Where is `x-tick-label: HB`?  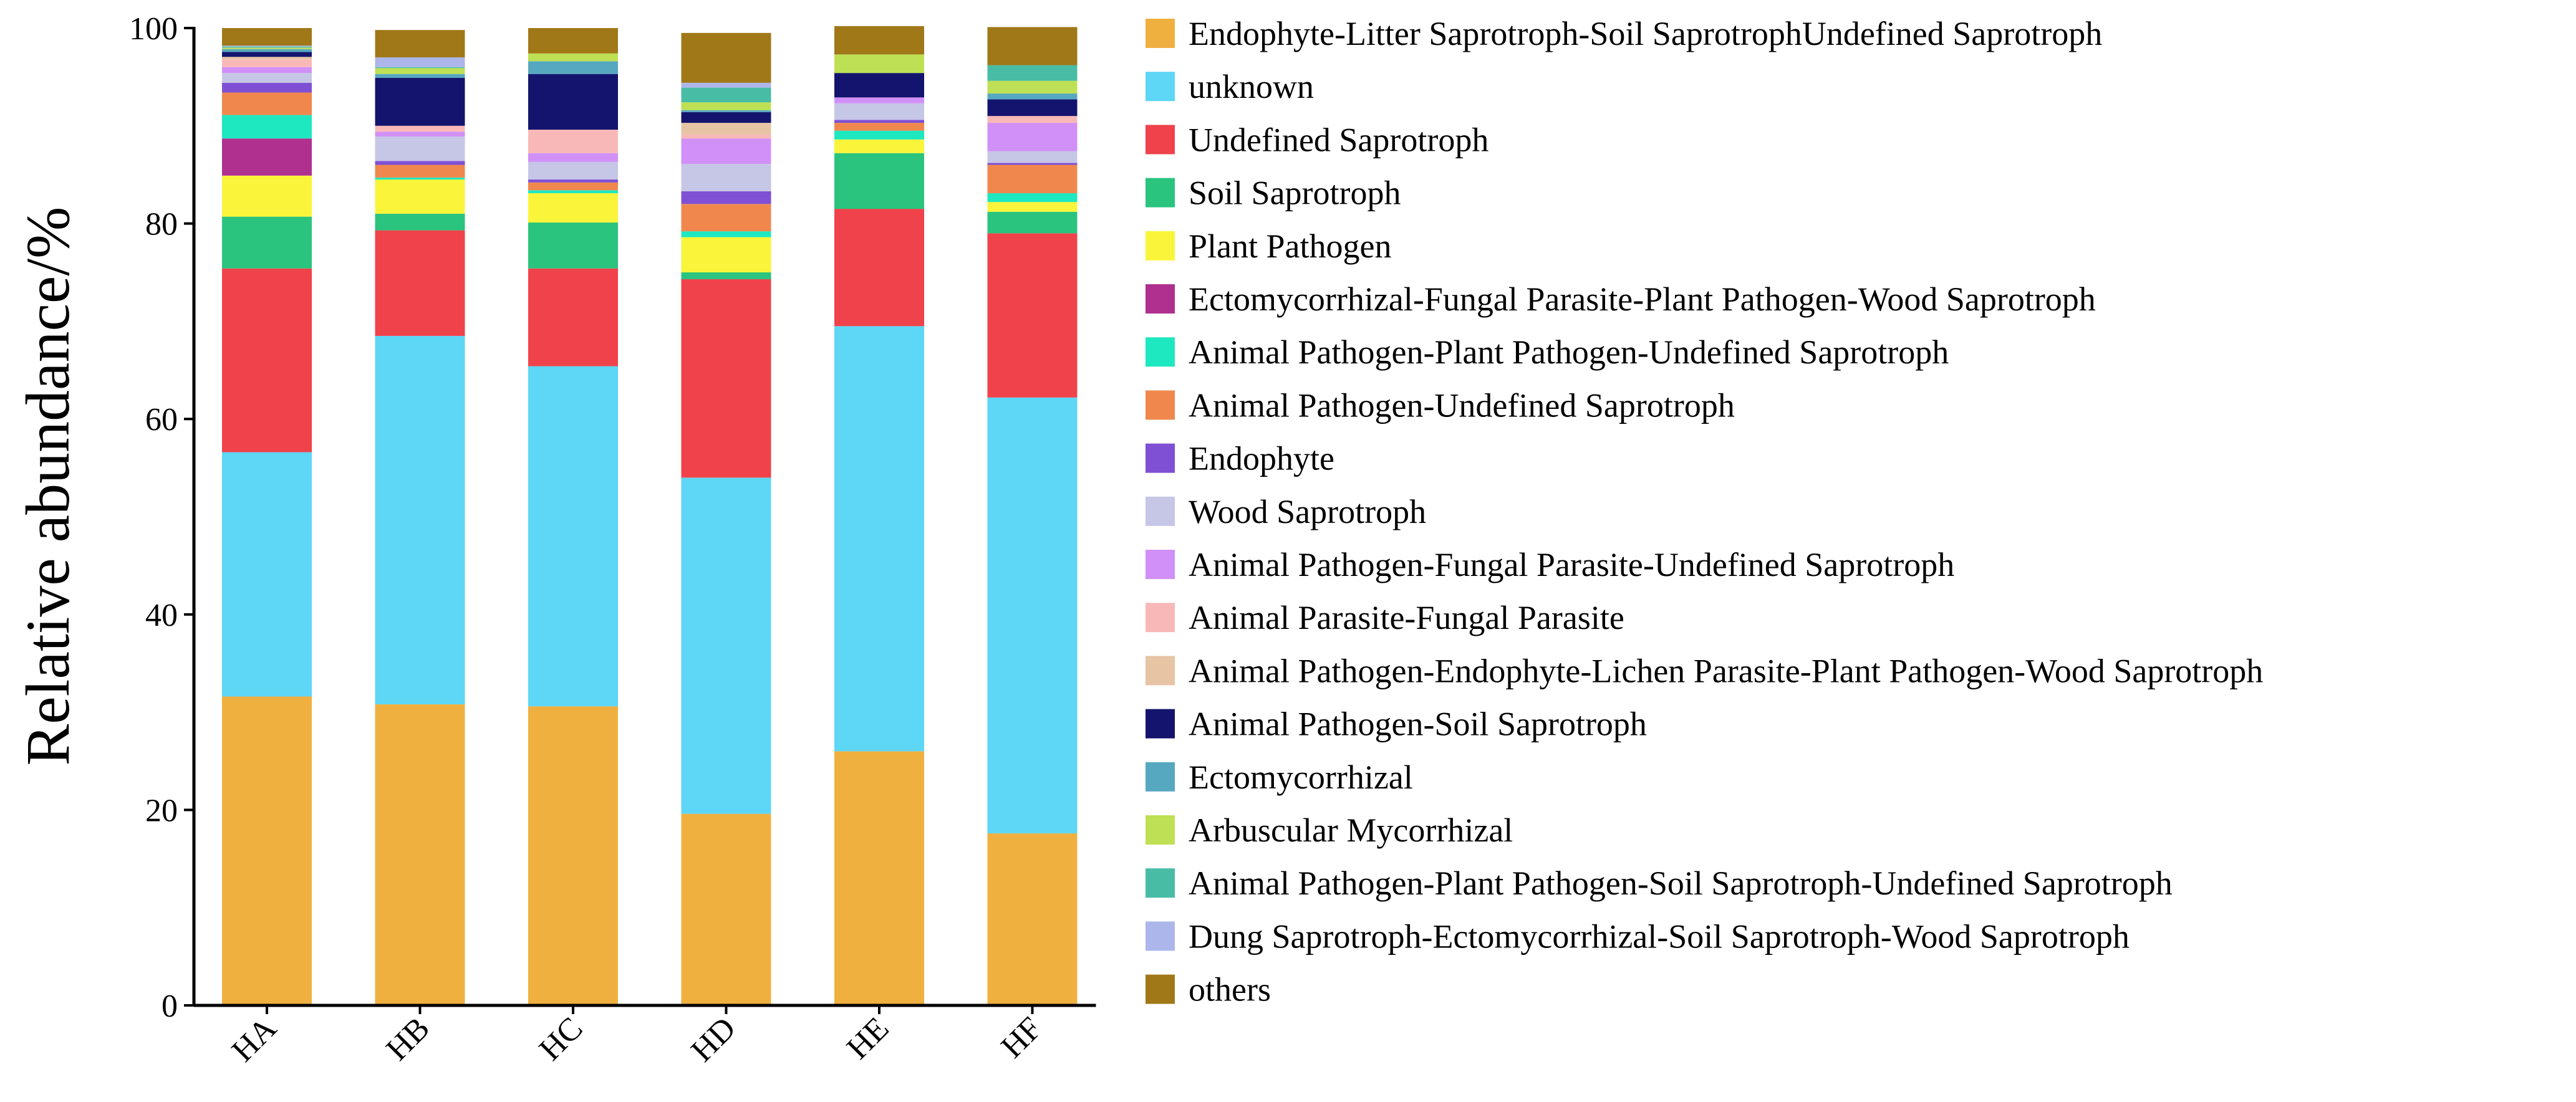
x-tick-label: HB is located at coordinates (408, 1038).